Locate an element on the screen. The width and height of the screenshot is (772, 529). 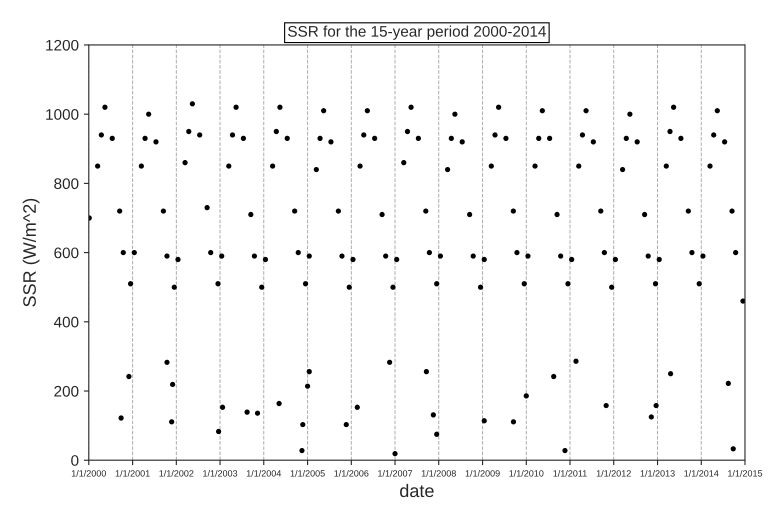
x-tick-label: 1/1/2015 is located at coordinates (745, 473).